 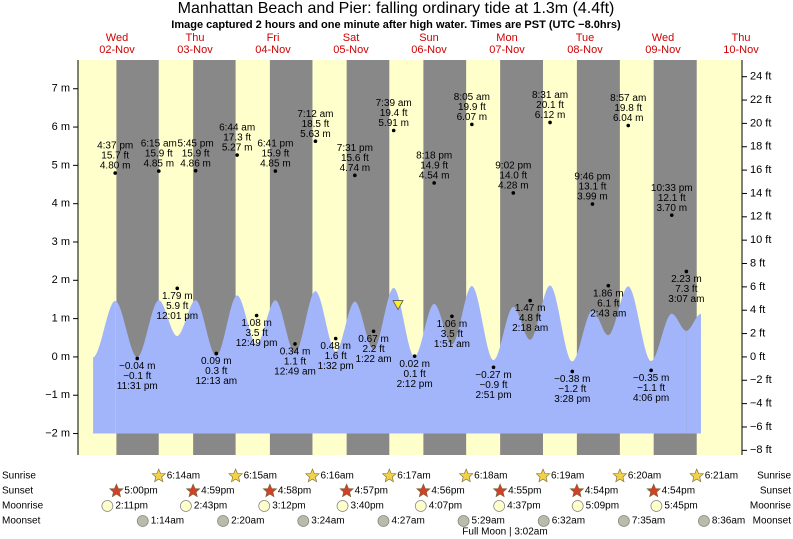 What do you see at coordinates (413, 476) in the screenshot?
I see `sunrise-time: 6:17am` at bounding box center [413, 476].